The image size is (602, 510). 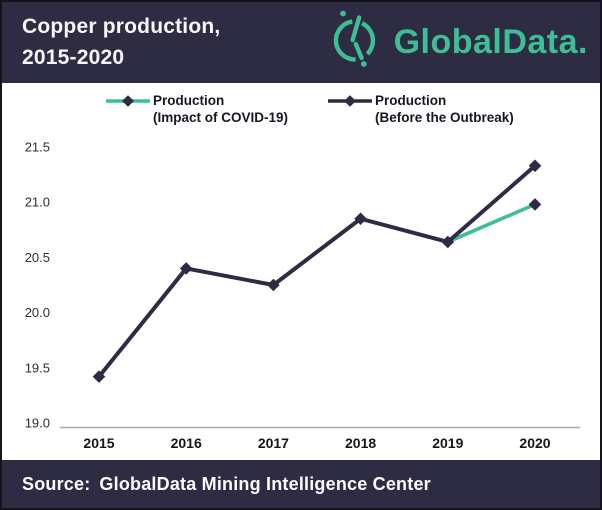 What do you see at coordinates (37, 147) in the screenshot?
I see `y-tick-label: 21.5` at bounding box center [37, 147].